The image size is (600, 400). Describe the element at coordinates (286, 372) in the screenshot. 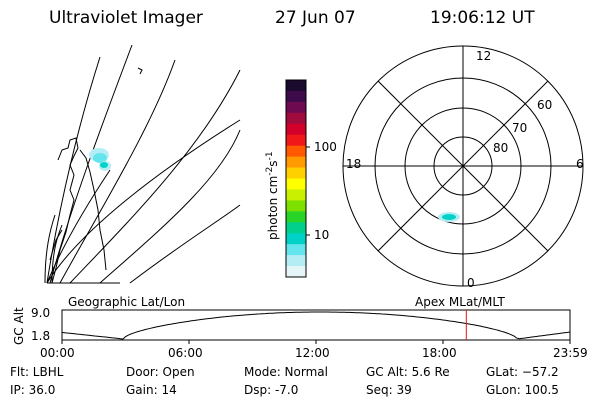

I see `mode-value: Mode: Normal` at that location.